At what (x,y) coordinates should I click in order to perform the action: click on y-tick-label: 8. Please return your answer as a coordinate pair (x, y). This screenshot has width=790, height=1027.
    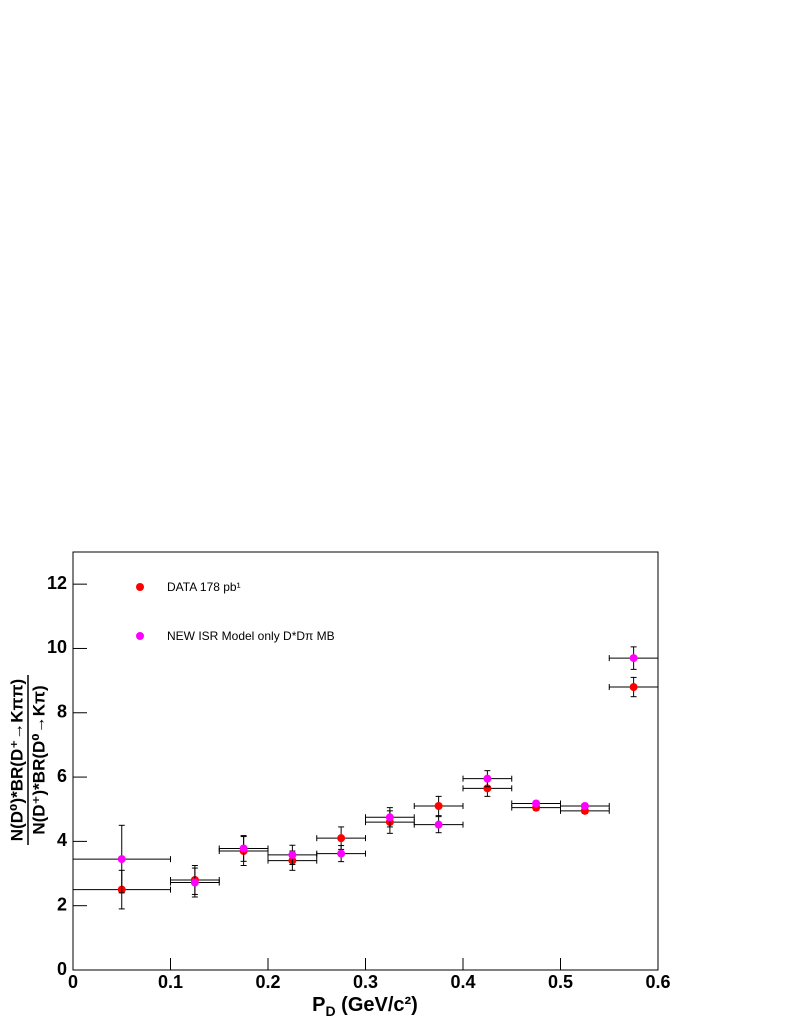
    Looking at the image, I should click on (62, 712).